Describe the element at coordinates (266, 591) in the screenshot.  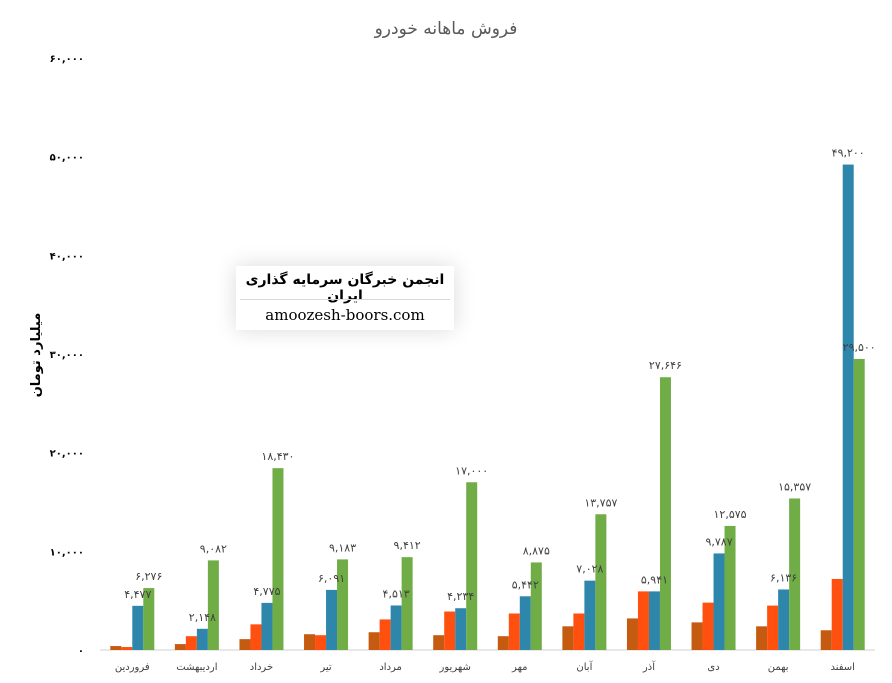
I see `data-label: ۴,۷۷۵` at that location.